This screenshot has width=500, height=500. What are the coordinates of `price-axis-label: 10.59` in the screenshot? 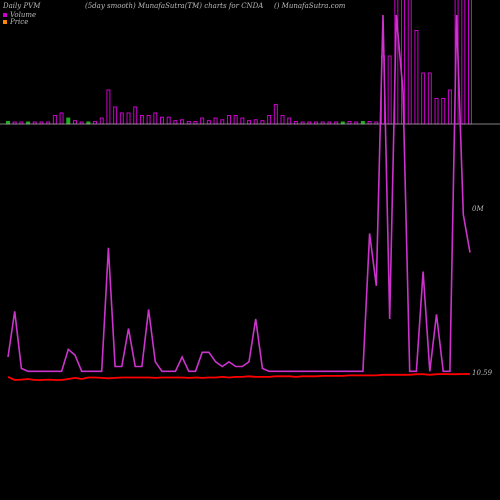 It's located at (482, 373).